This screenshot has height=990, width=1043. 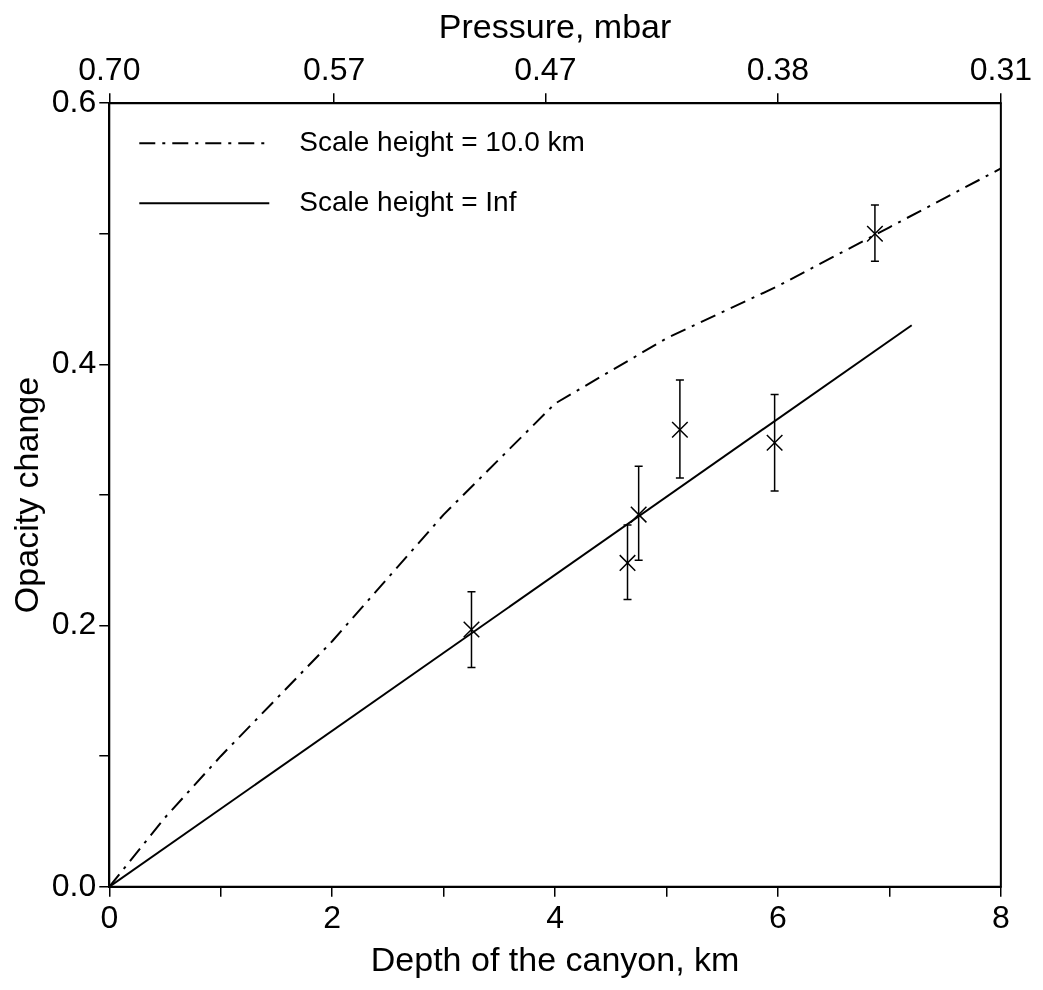 What do you see at coordinates (1000, 916) in the screenshot?
I see `x-tick-label: 8` at bounding box center [1000, 916].